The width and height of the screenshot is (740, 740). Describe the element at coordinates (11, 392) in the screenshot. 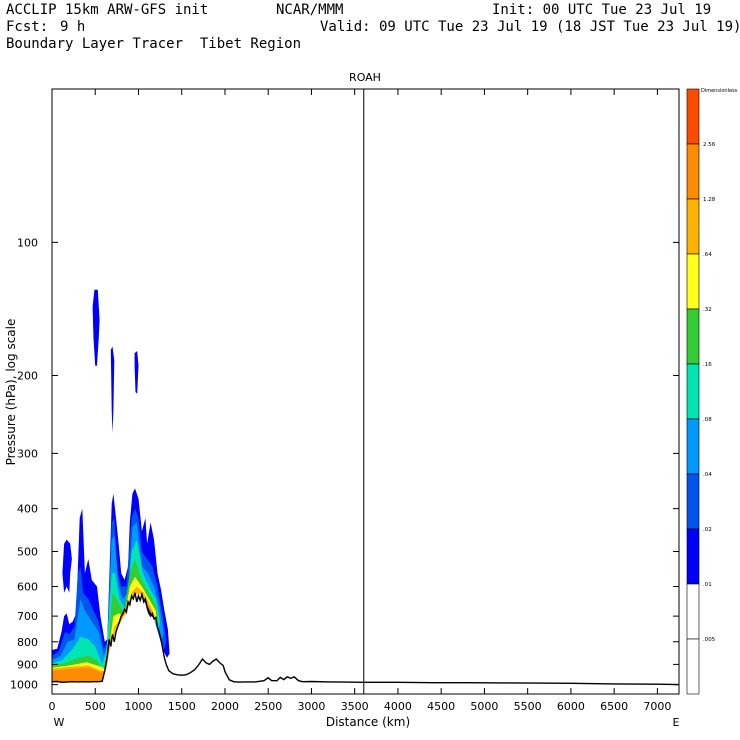

I see `y-axis-label: Pressure (hPa), log scale` at that location.